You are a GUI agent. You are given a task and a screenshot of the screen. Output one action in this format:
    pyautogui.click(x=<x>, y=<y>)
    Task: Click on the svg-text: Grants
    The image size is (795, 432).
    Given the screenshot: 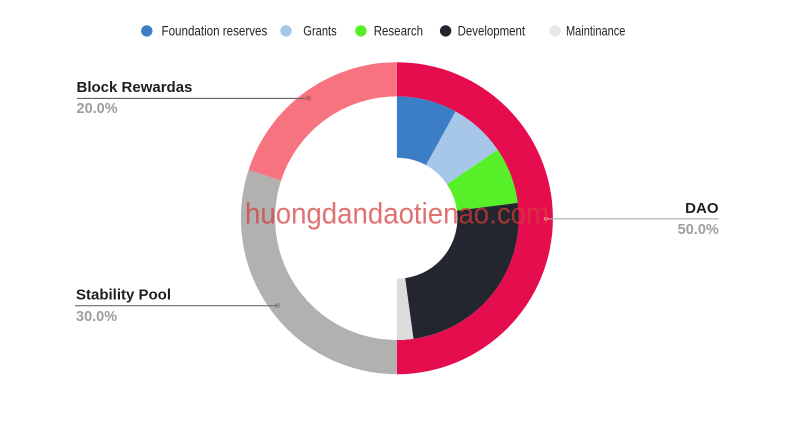 What is the action you would take?
    pyautogui.click(x=319, y=30)
    